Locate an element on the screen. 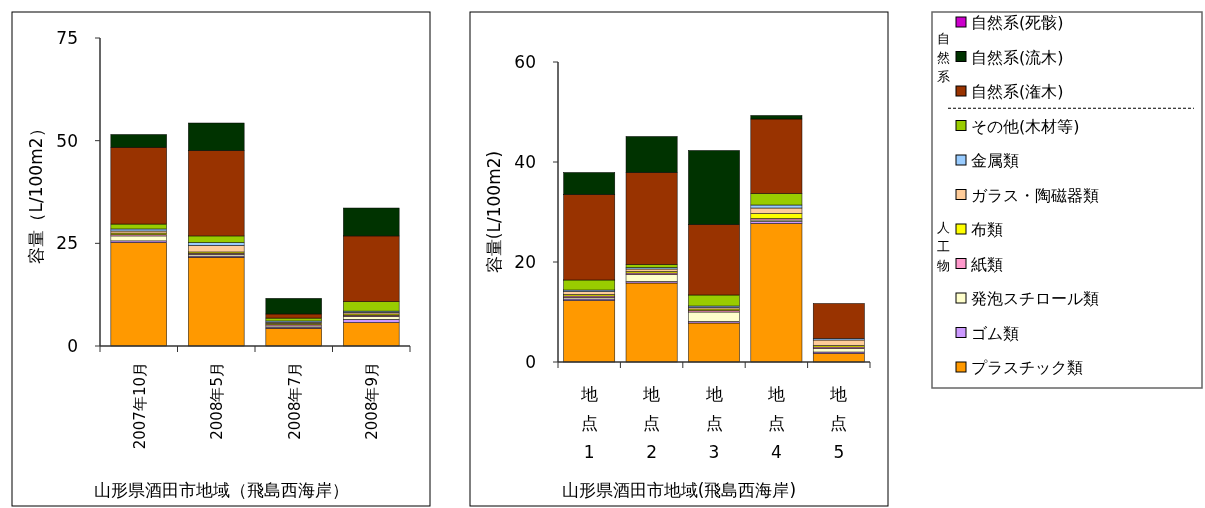  legend-label: 自然系(死骸) is located at coordinates (1017, 22).